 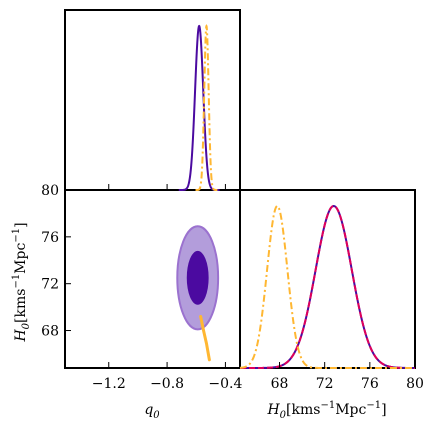 What do you see at coordinates (50, 238) in the screenshot?
I see `h0-tick-label: 76` at bounding box center [50, 238].